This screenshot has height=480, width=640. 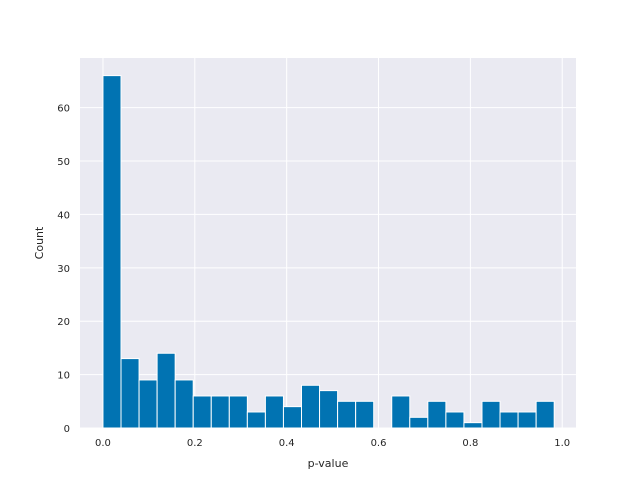 I want to click on x-tick-label: 1.0, so click(x=562, y=443).